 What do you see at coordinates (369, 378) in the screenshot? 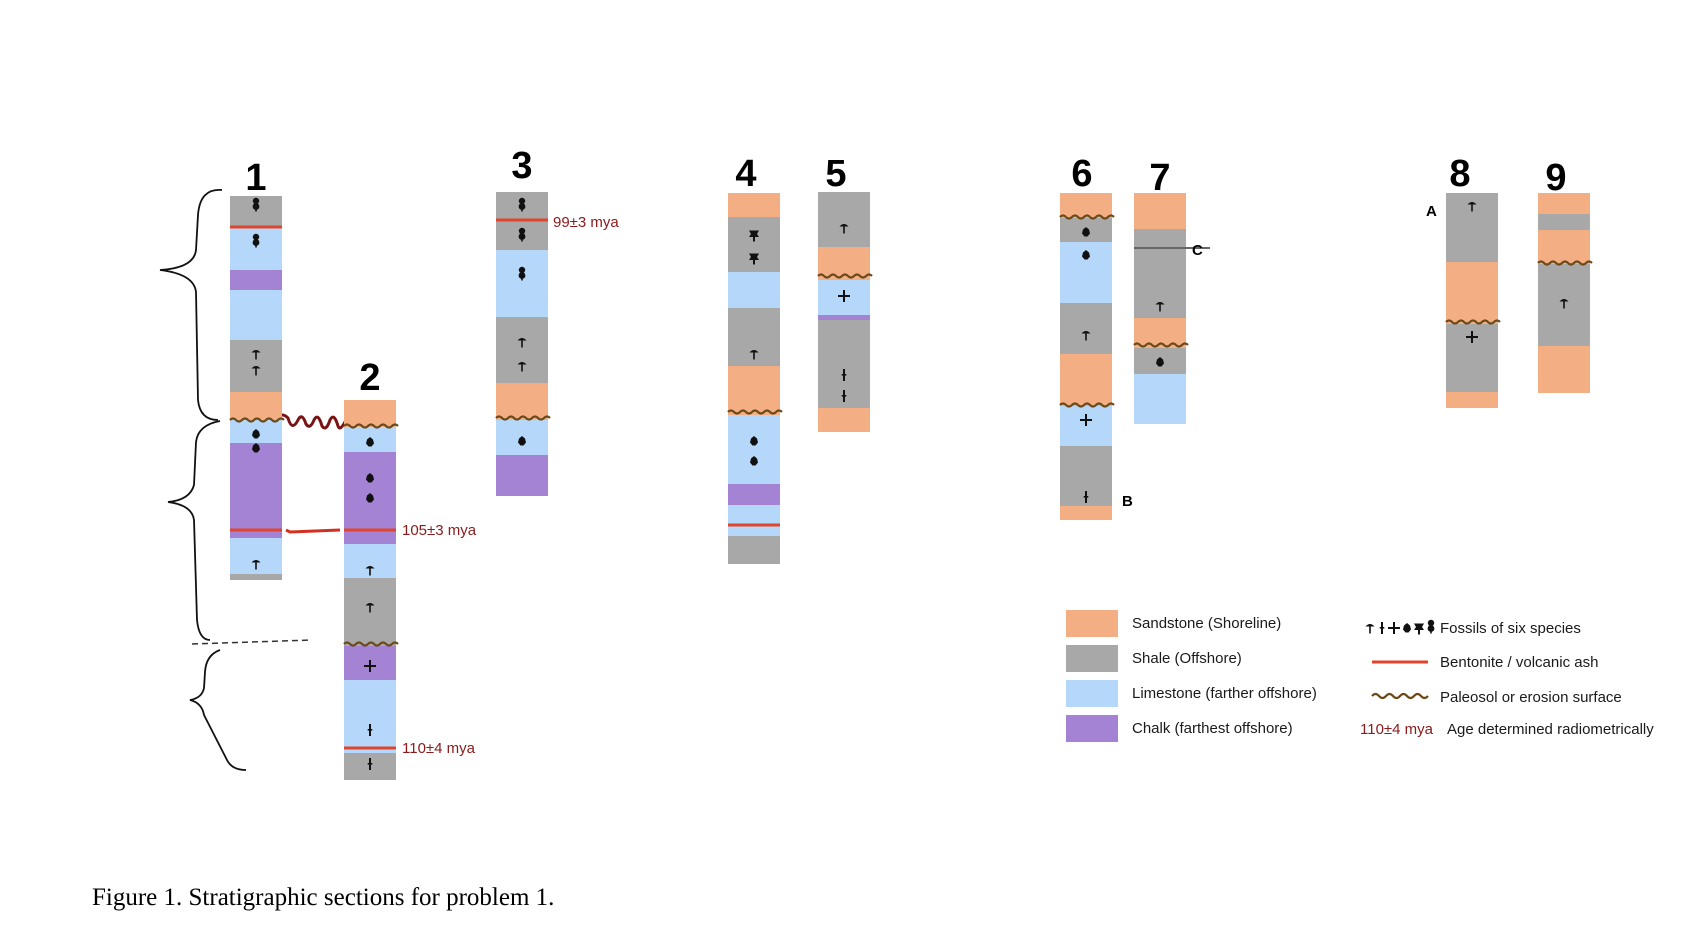
I see `column-number: 2` at bounding box center [369, 378].